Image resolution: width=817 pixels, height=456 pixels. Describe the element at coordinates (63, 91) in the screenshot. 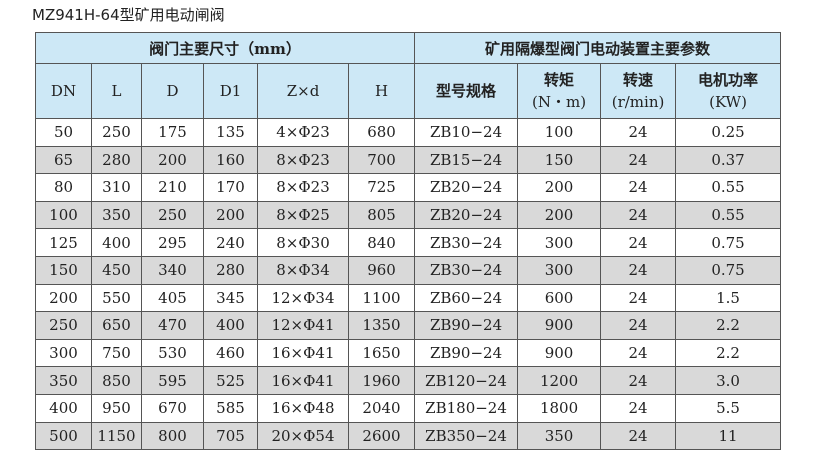

I see `column-label: DN` at that location.